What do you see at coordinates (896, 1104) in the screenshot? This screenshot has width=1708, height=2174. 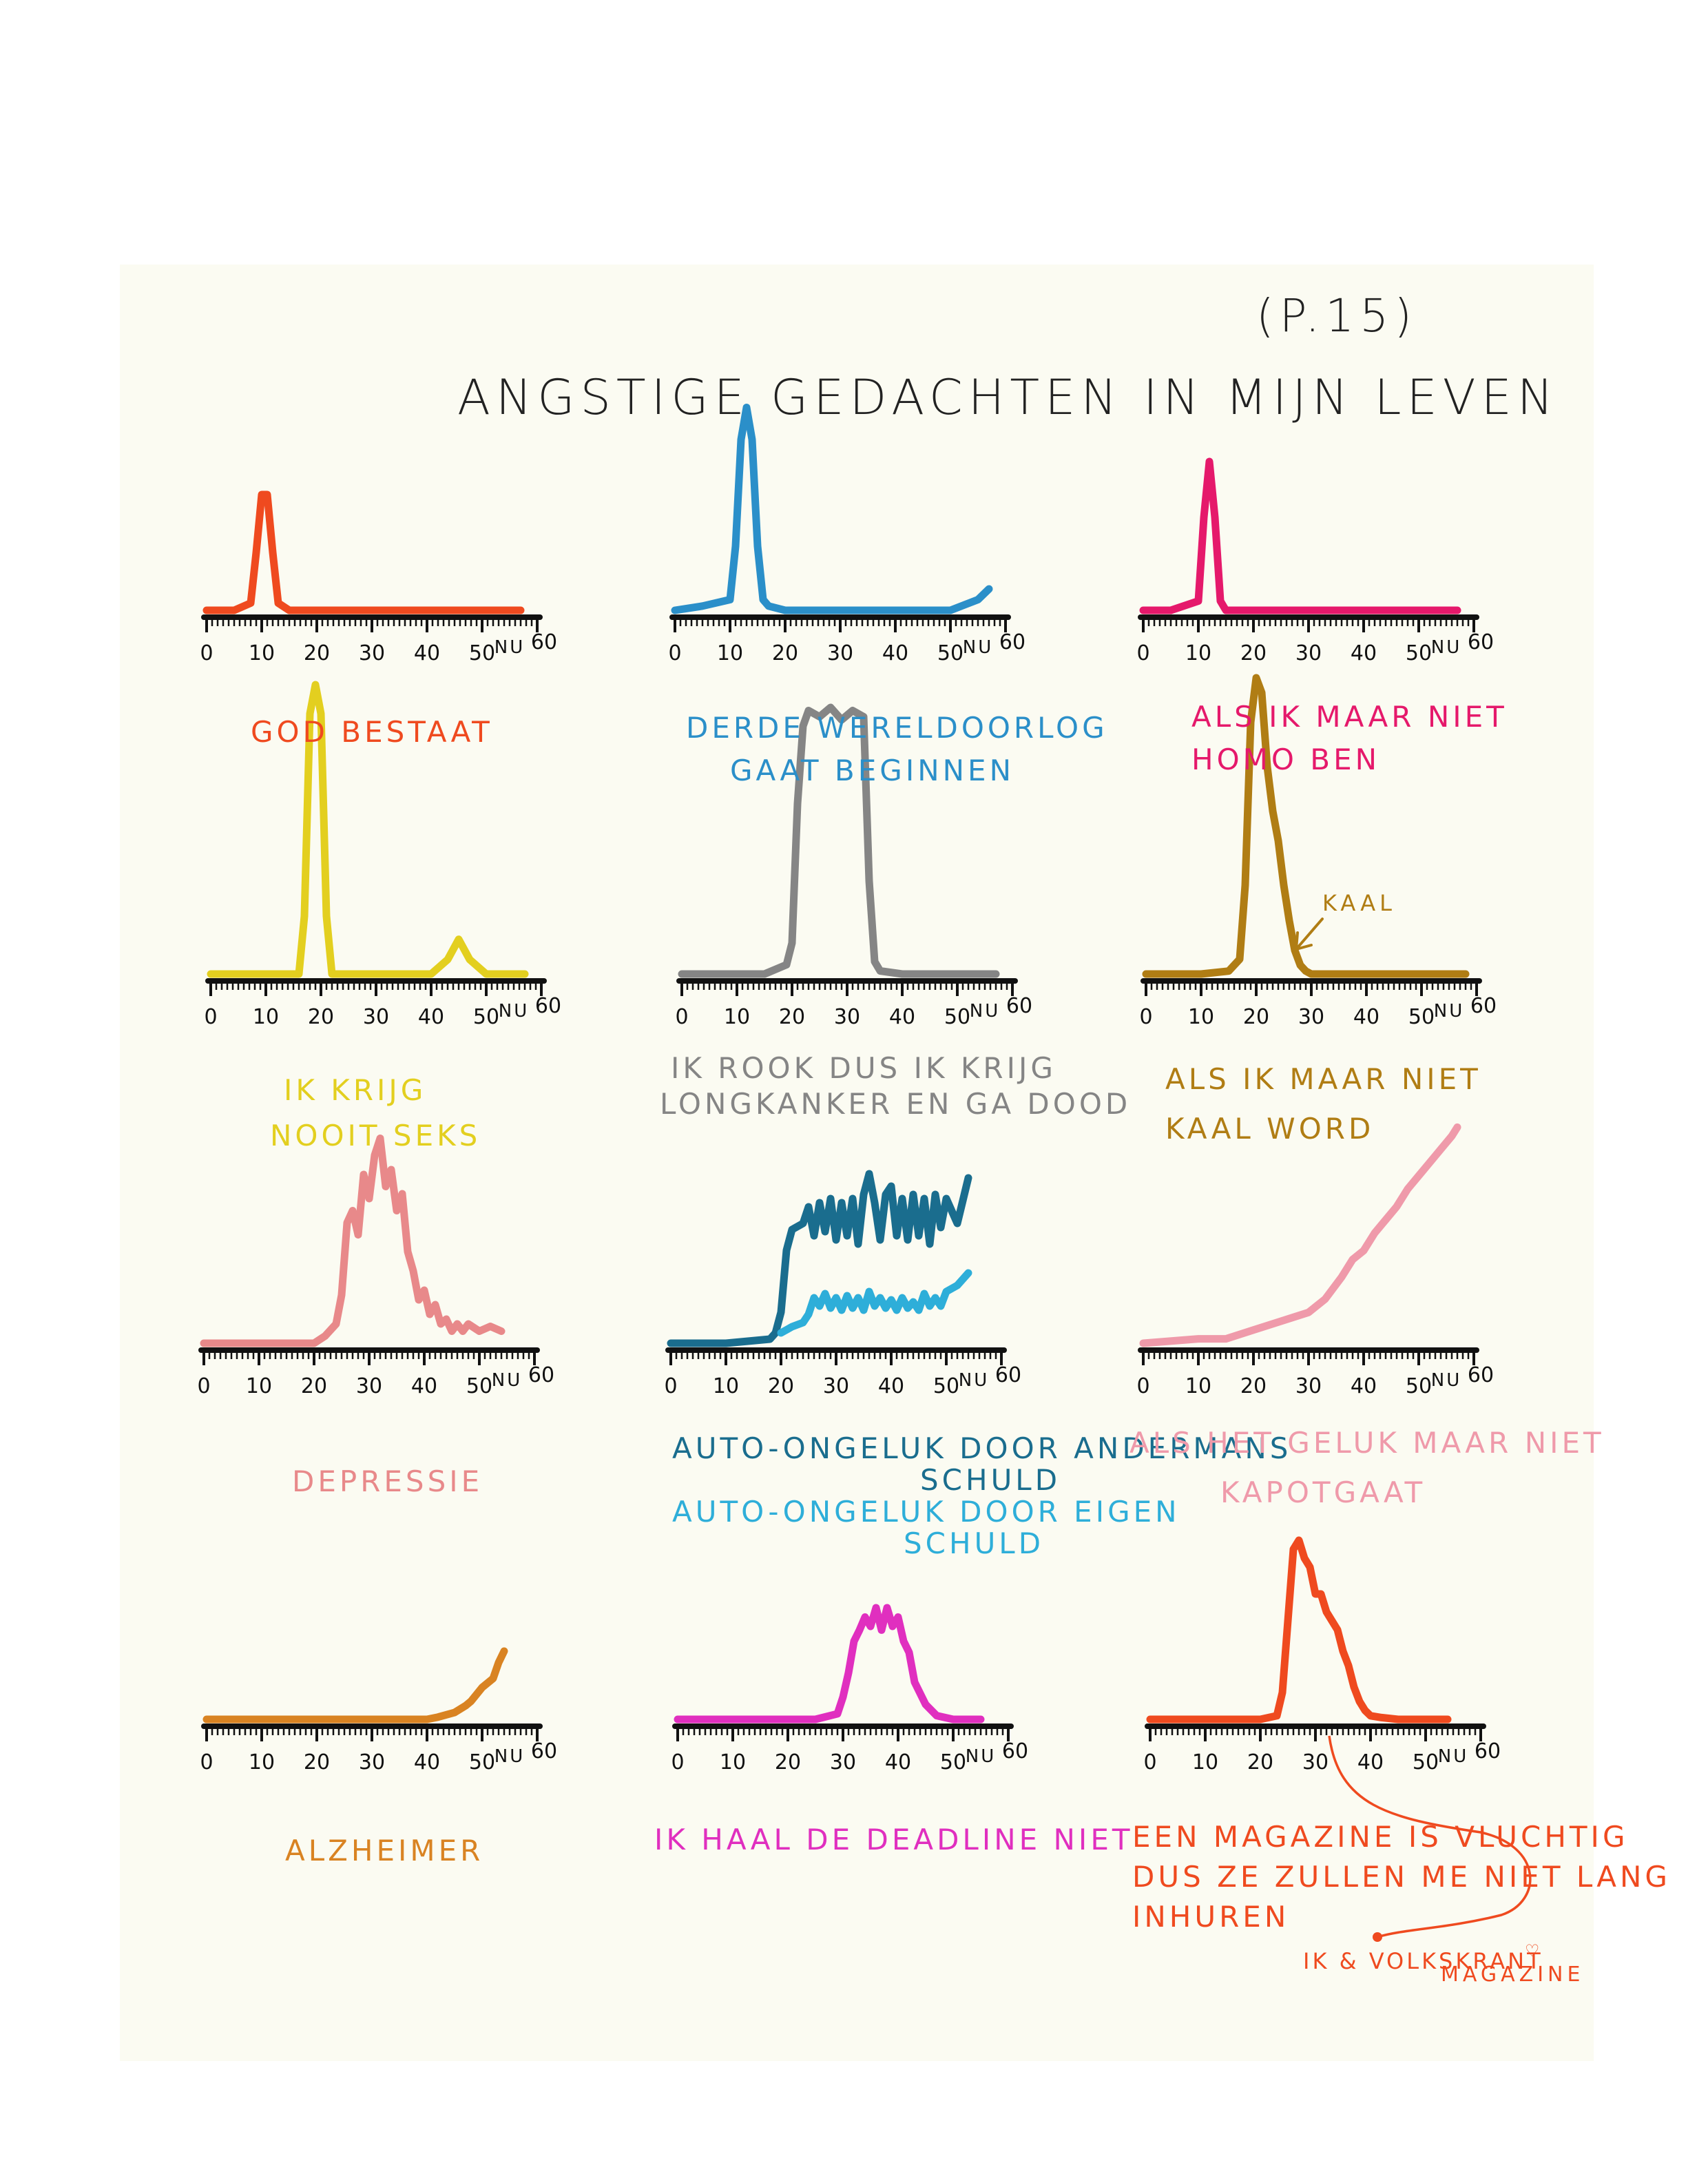 I see `caption-line: longkanker en ga dood` at bounding box center [896, 1104].